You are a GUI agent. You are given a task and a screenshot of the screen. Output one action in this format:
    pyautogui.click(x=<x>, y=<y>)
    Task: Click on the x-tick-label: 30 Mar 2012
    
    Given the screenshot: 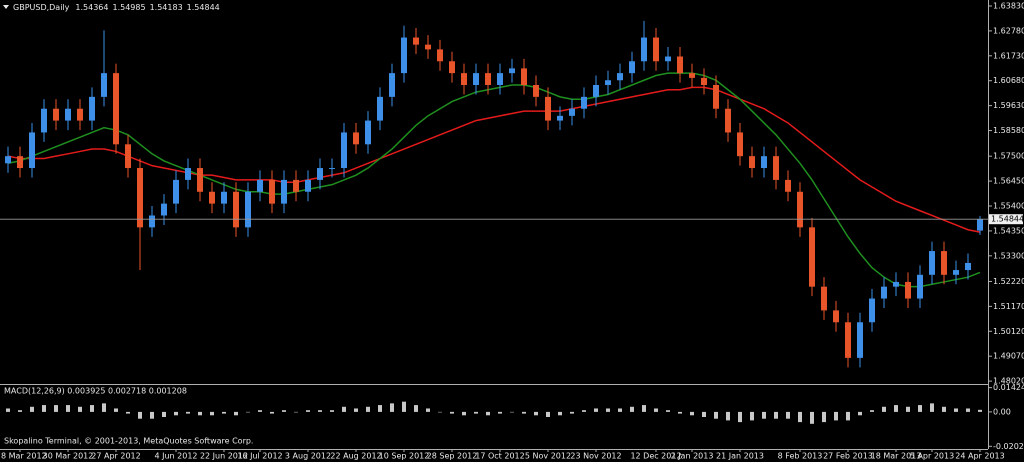 What is the action you would take?
    pyautogui.click(x=68, y=456)
    